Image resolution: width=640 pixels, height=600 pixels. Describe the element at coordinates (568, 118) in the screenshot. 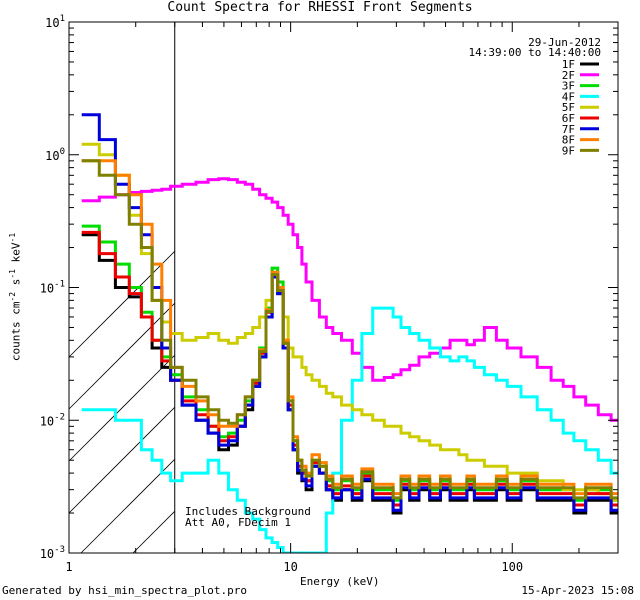

I see `legend-label-6F: 6F` at that location.